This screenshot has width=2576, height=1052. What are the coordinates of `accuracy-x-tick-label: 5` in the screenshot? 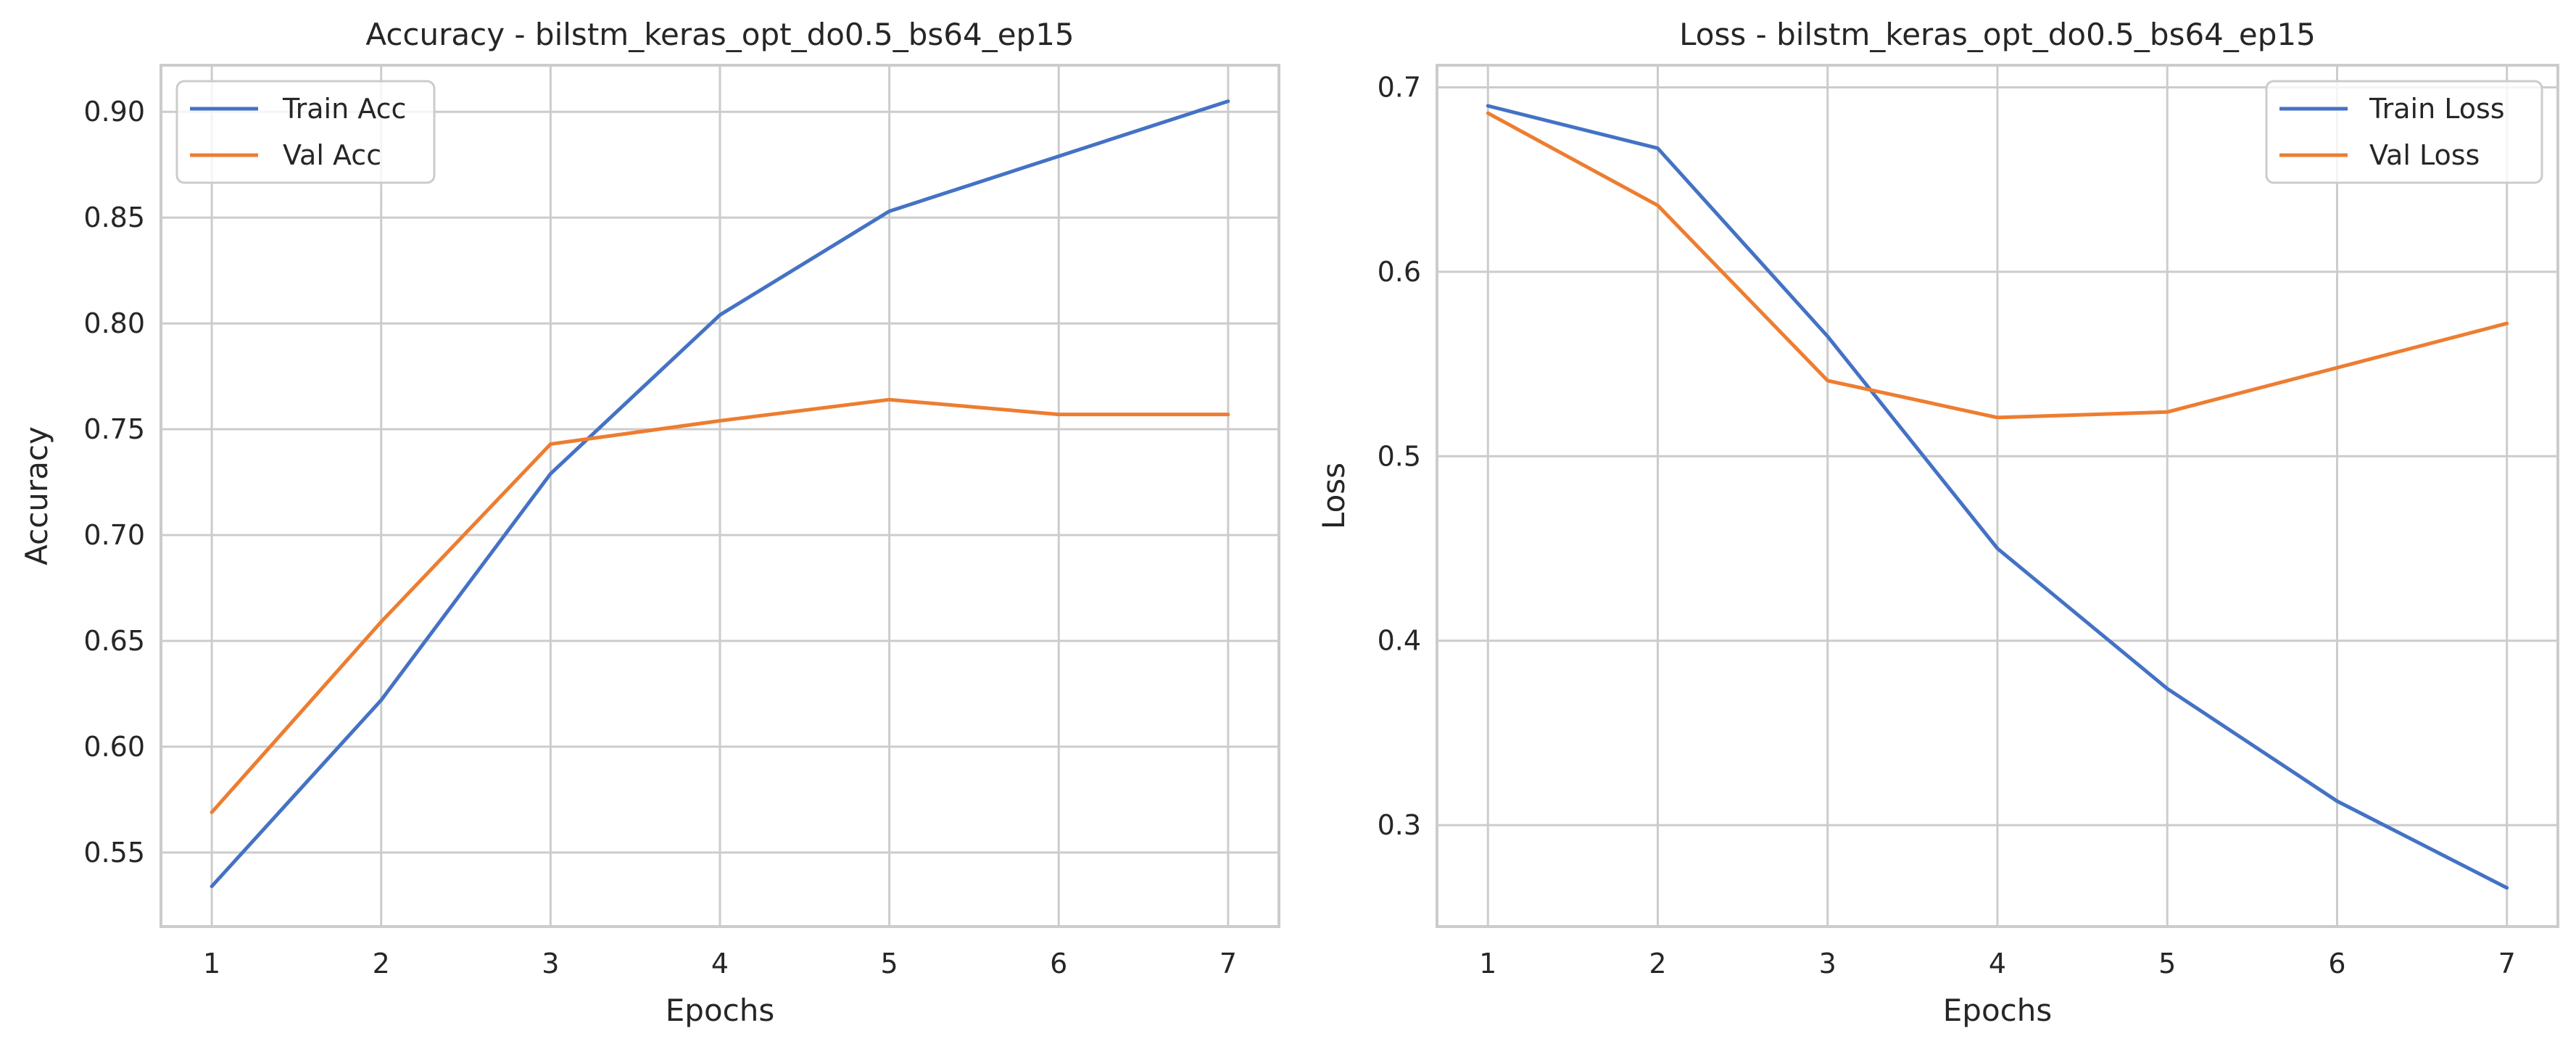 It's located at (890, 964).